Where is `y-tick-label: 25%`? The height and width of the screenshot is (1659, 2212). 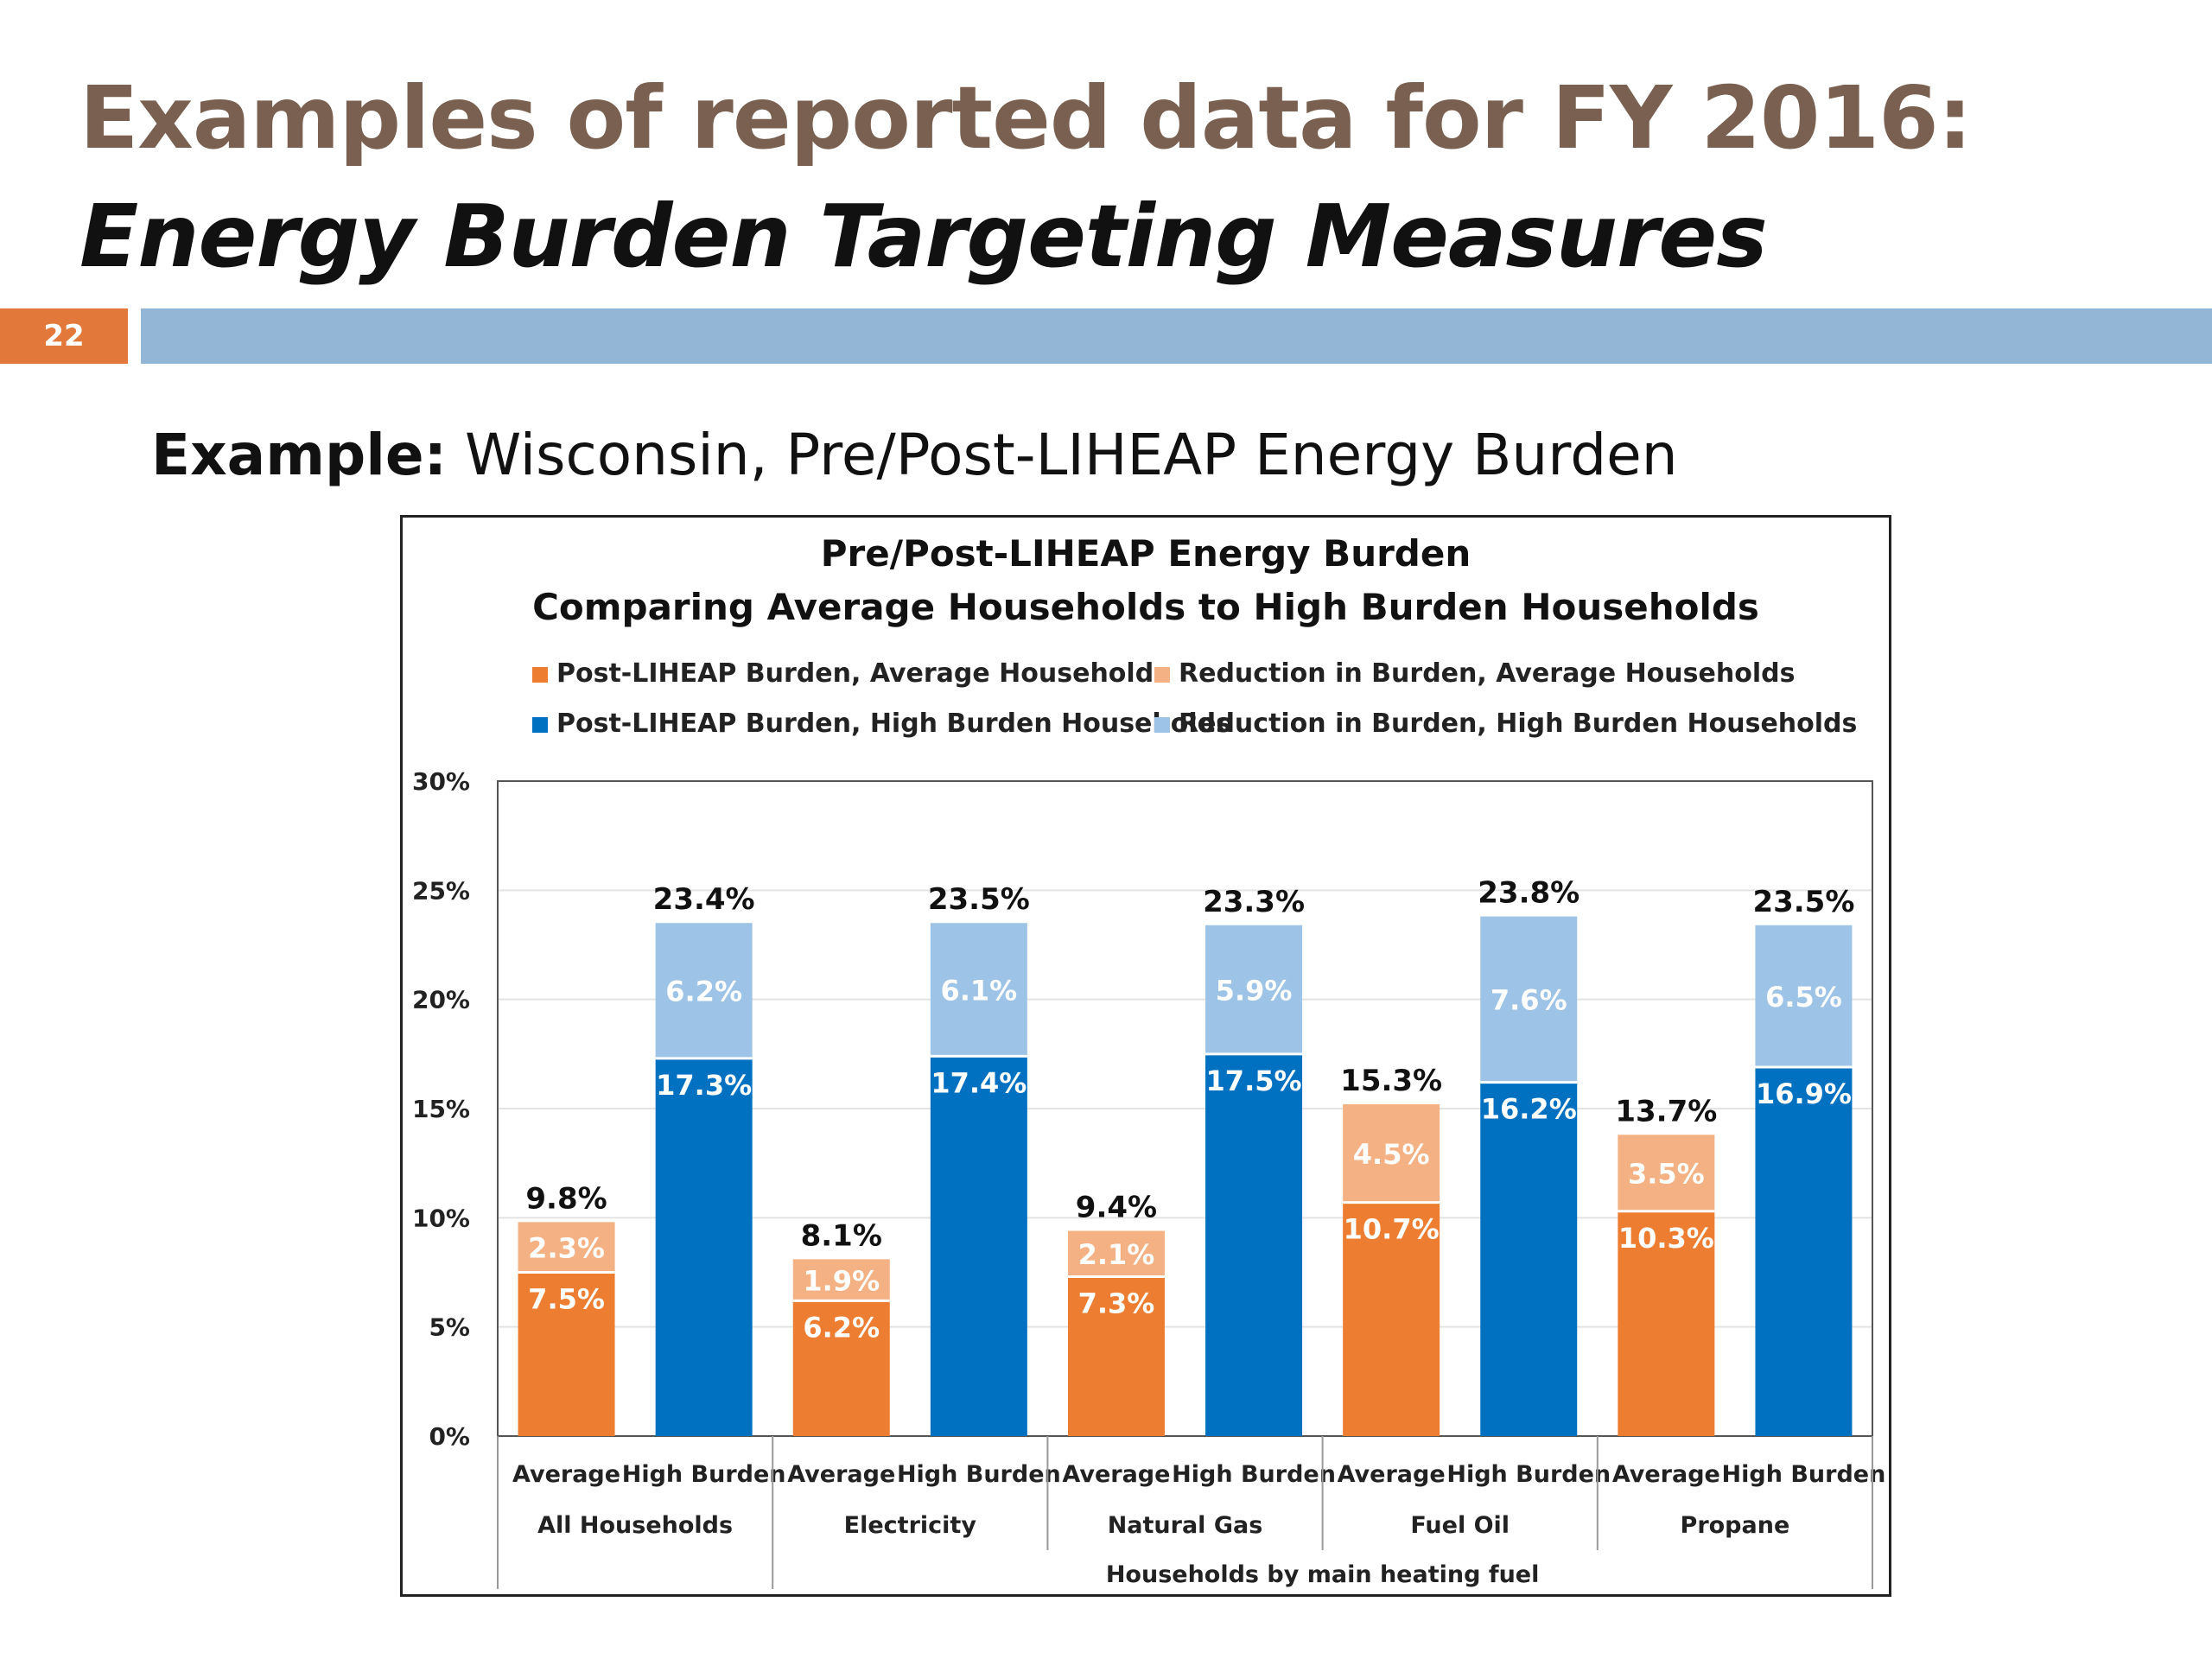 y-tick-label: 25% is located at coordinates (441, 890).